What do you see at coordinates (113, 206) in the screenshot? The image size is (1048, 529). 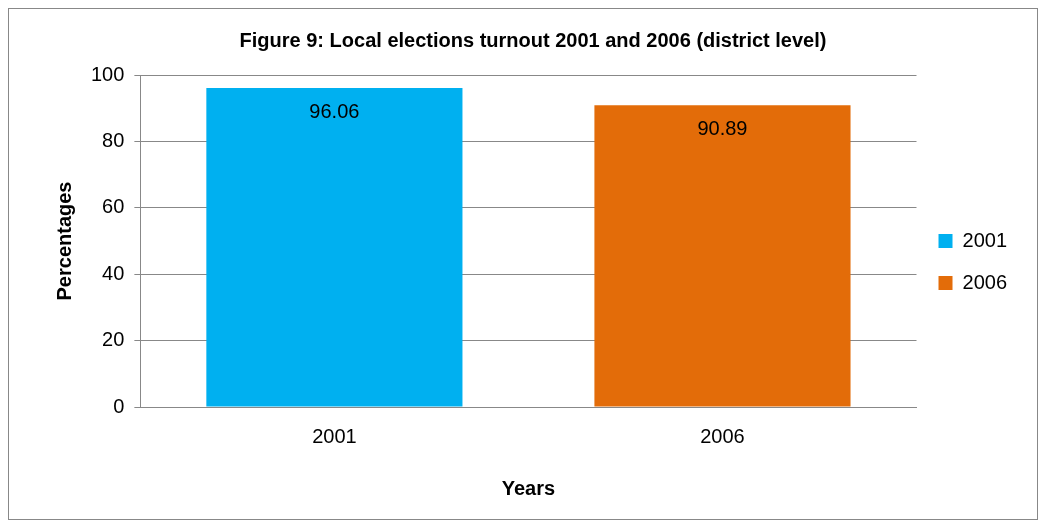 I see `y-tick-label: 60` at bounding box center [113, 206].